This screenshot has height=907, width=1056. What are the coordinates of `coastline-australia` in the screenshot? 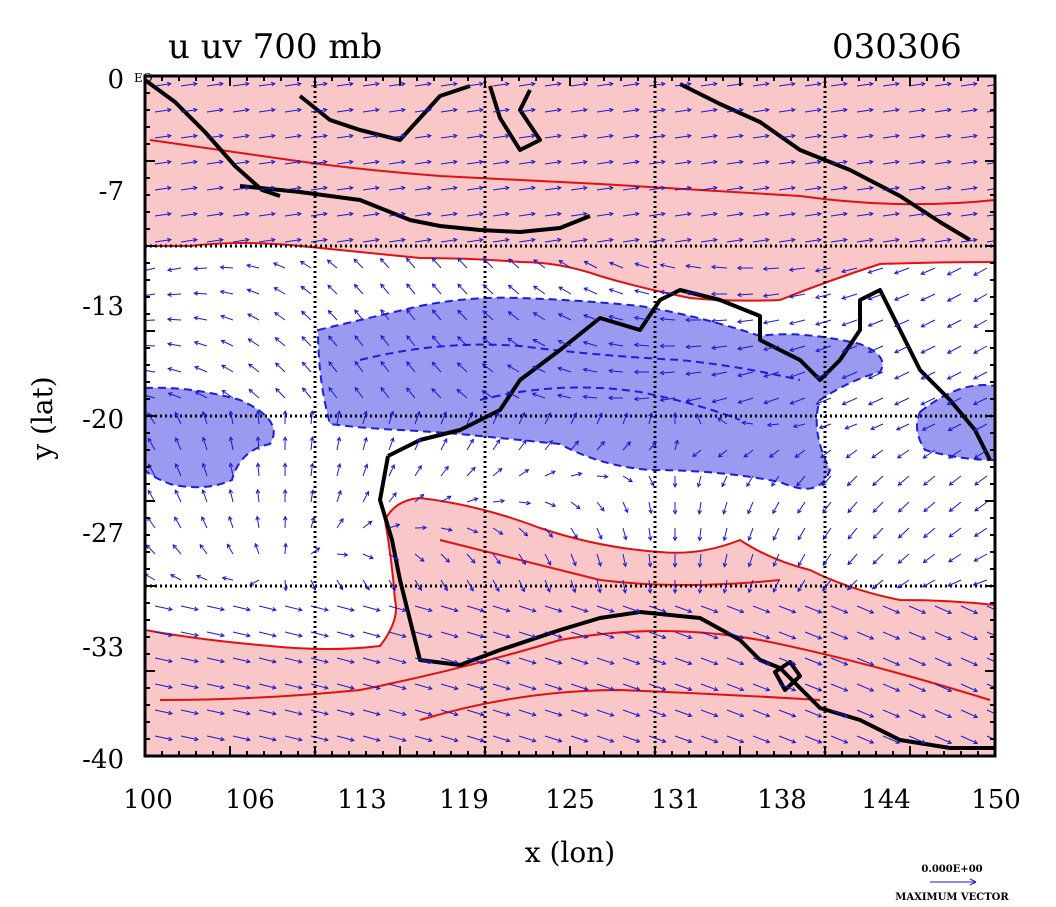 It's located at (689, 374).